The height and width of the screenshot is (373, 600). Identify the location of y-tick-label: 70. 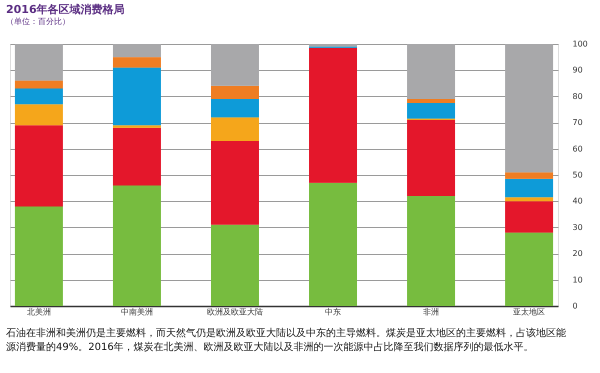
(577, 123).